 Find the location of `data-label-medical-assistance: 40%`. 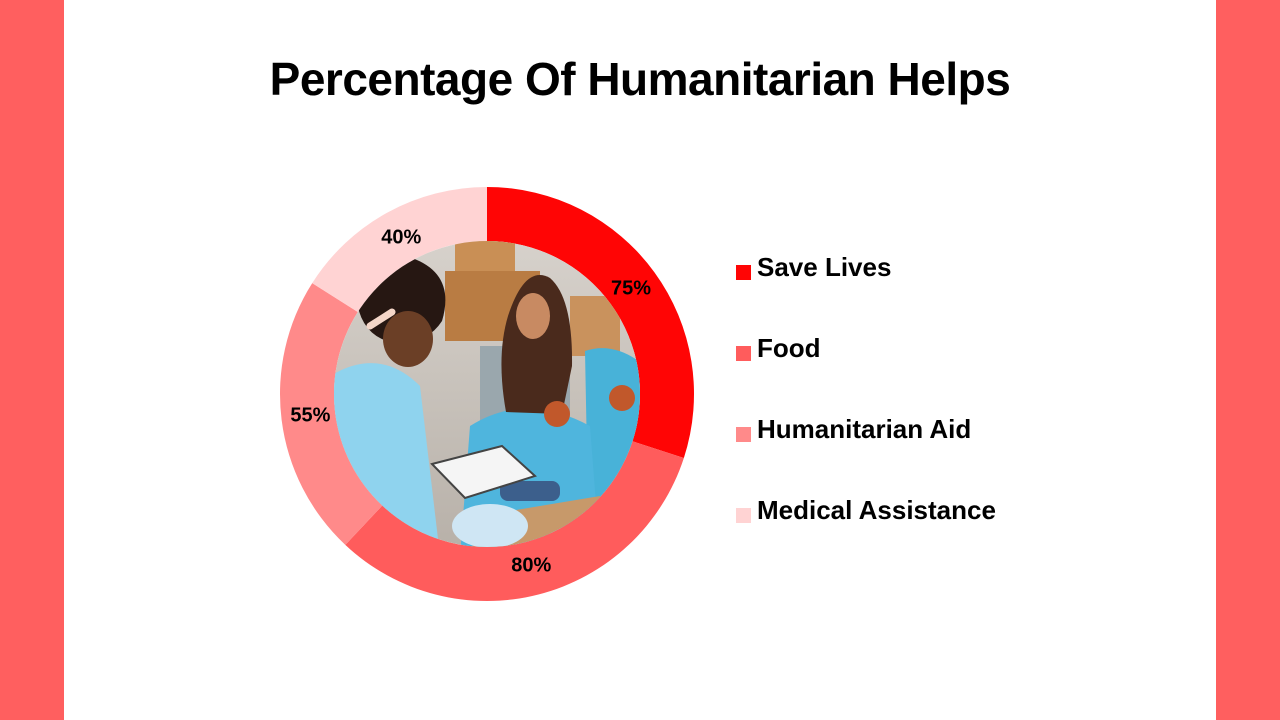

data-label-medical-assistance: 40% is located at coordinates (401, 237).